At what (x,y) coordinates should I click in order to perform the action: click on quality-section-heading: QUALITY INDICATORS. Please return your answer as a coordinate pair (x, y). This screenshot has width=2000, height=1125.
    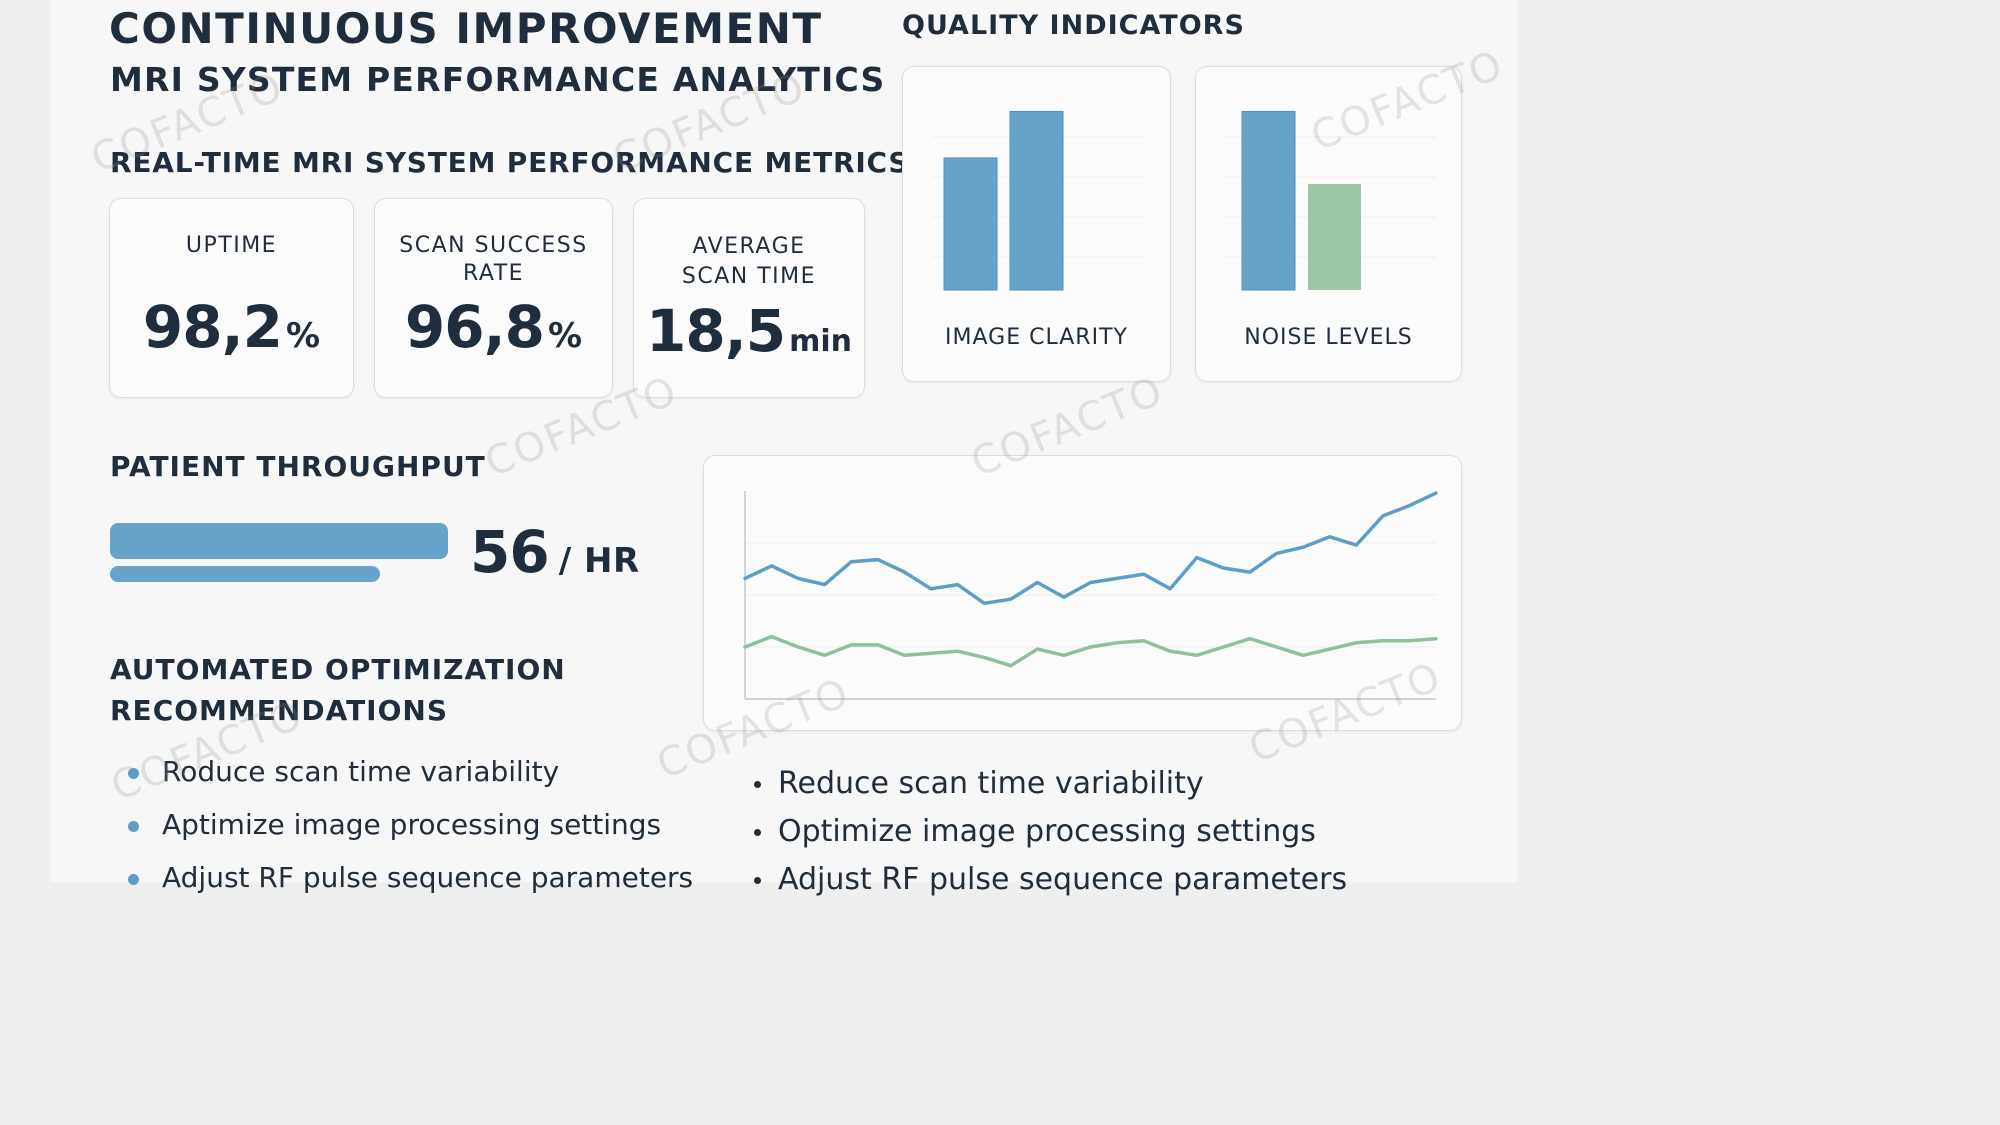
    Looking at the image, I should click on (1073, 25).